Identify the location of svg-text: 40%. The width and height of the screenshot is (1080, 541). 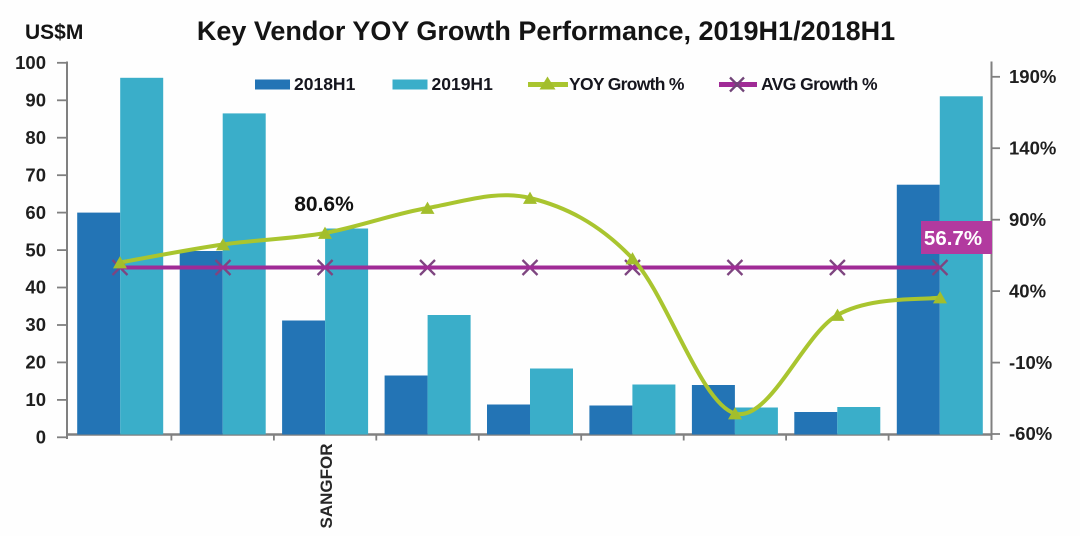
(1027, 290).